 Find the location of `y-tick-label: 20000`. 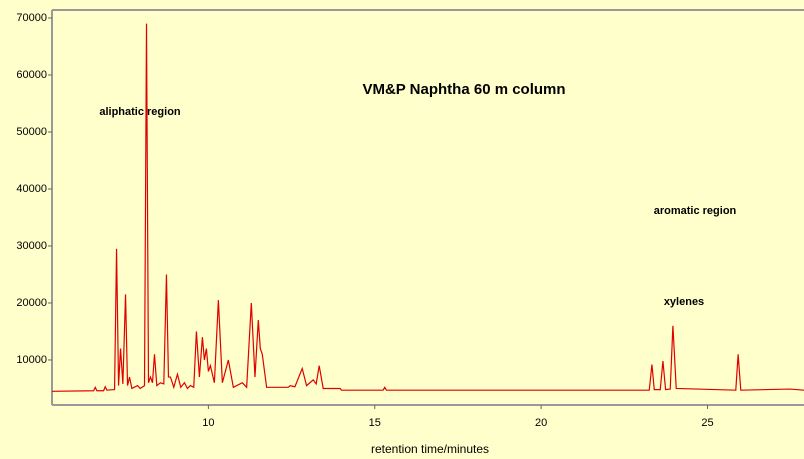

y-tick-label: 20000 is located at coordinates (31, 303).